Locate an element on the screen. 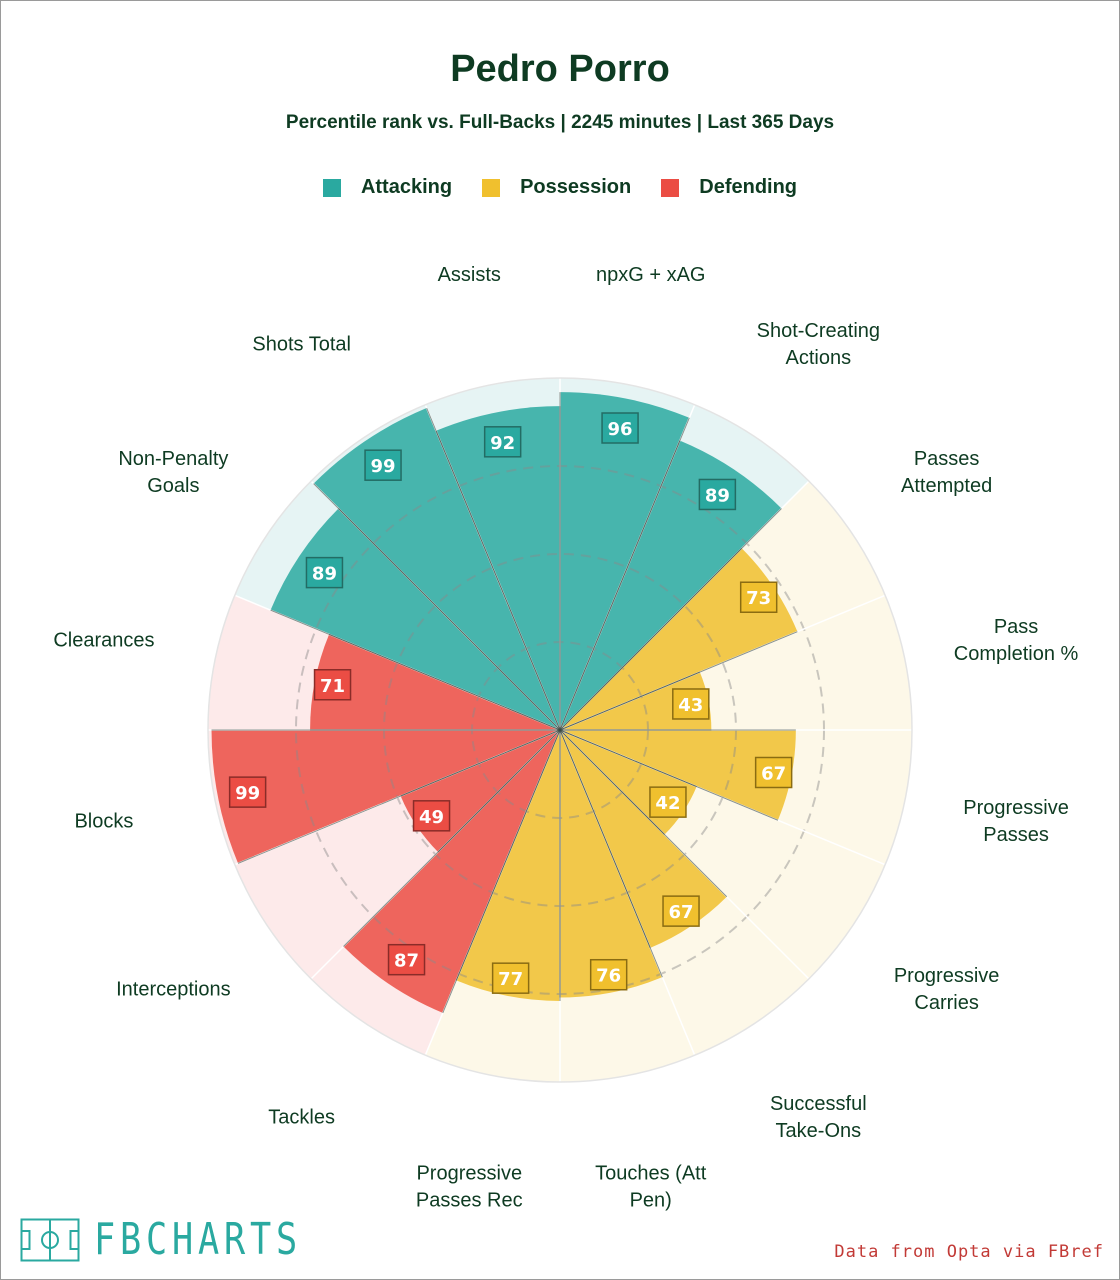 The image size is (1120, 1280). bar-clearances is located at coordinates (435, 682).